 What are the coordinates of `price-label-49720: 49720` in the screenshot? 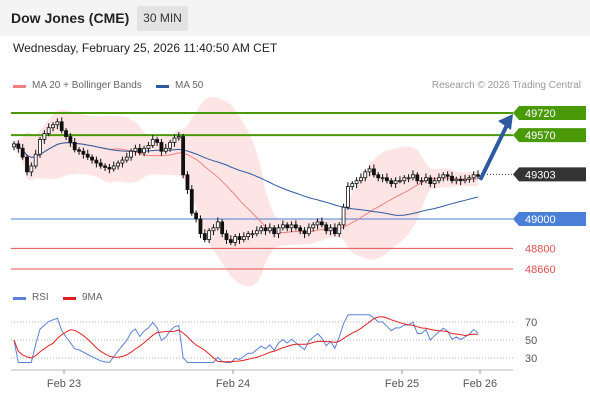 It's located at (540, 114).